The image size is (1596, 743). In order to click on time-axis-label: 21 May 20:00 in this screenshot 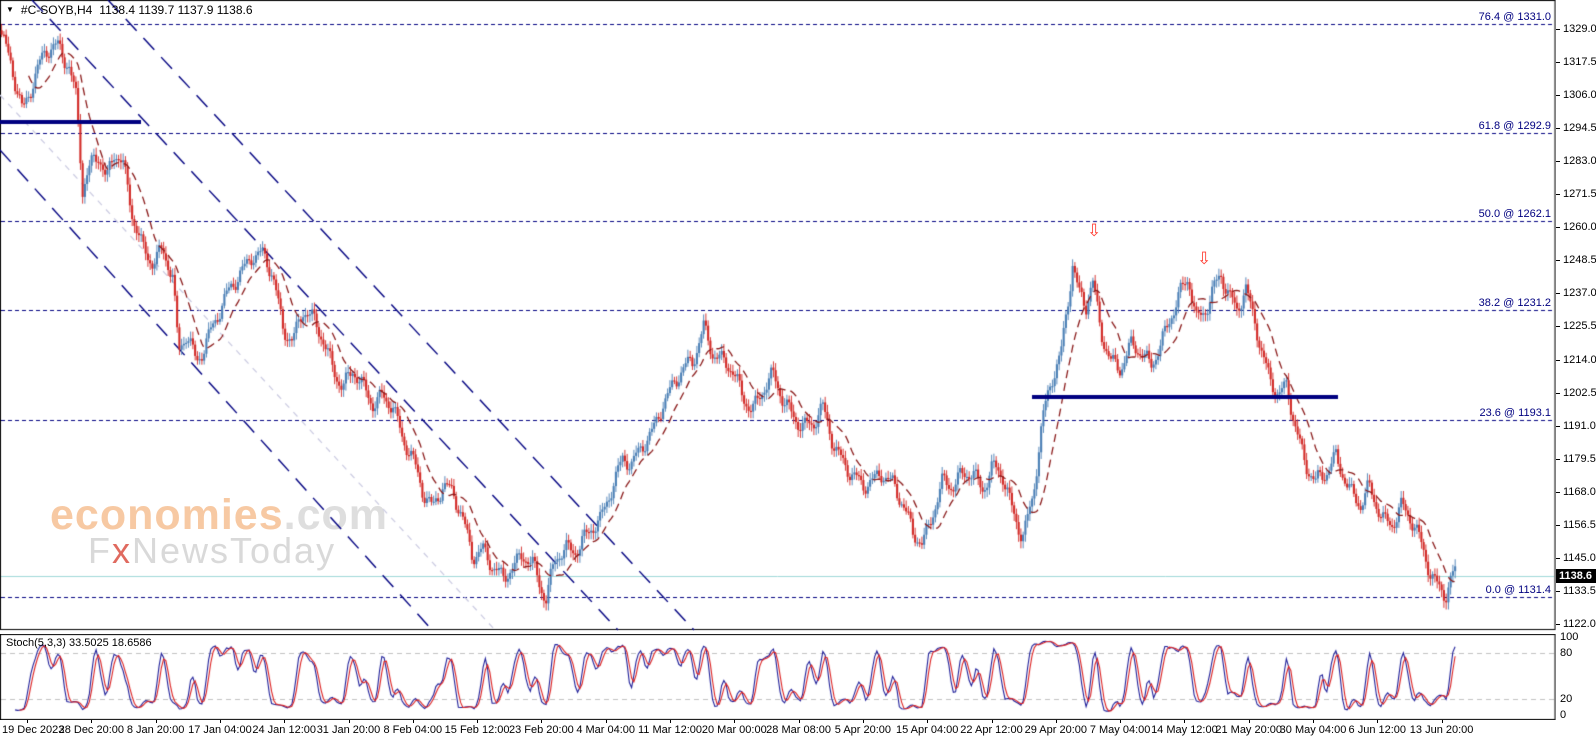, I will do `click(1249, 730)`.